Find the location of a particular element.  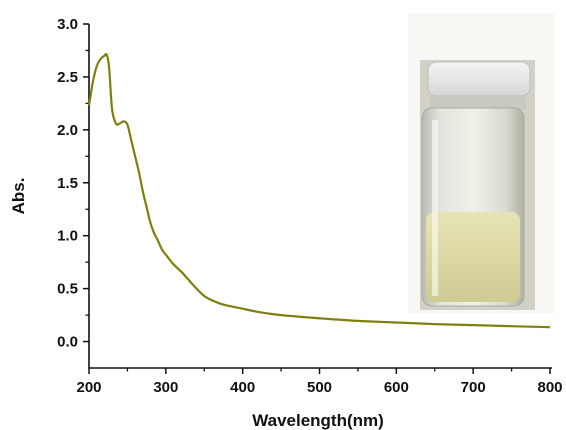

y-tick-label: 2.5 is located at coordinates (67, 77).